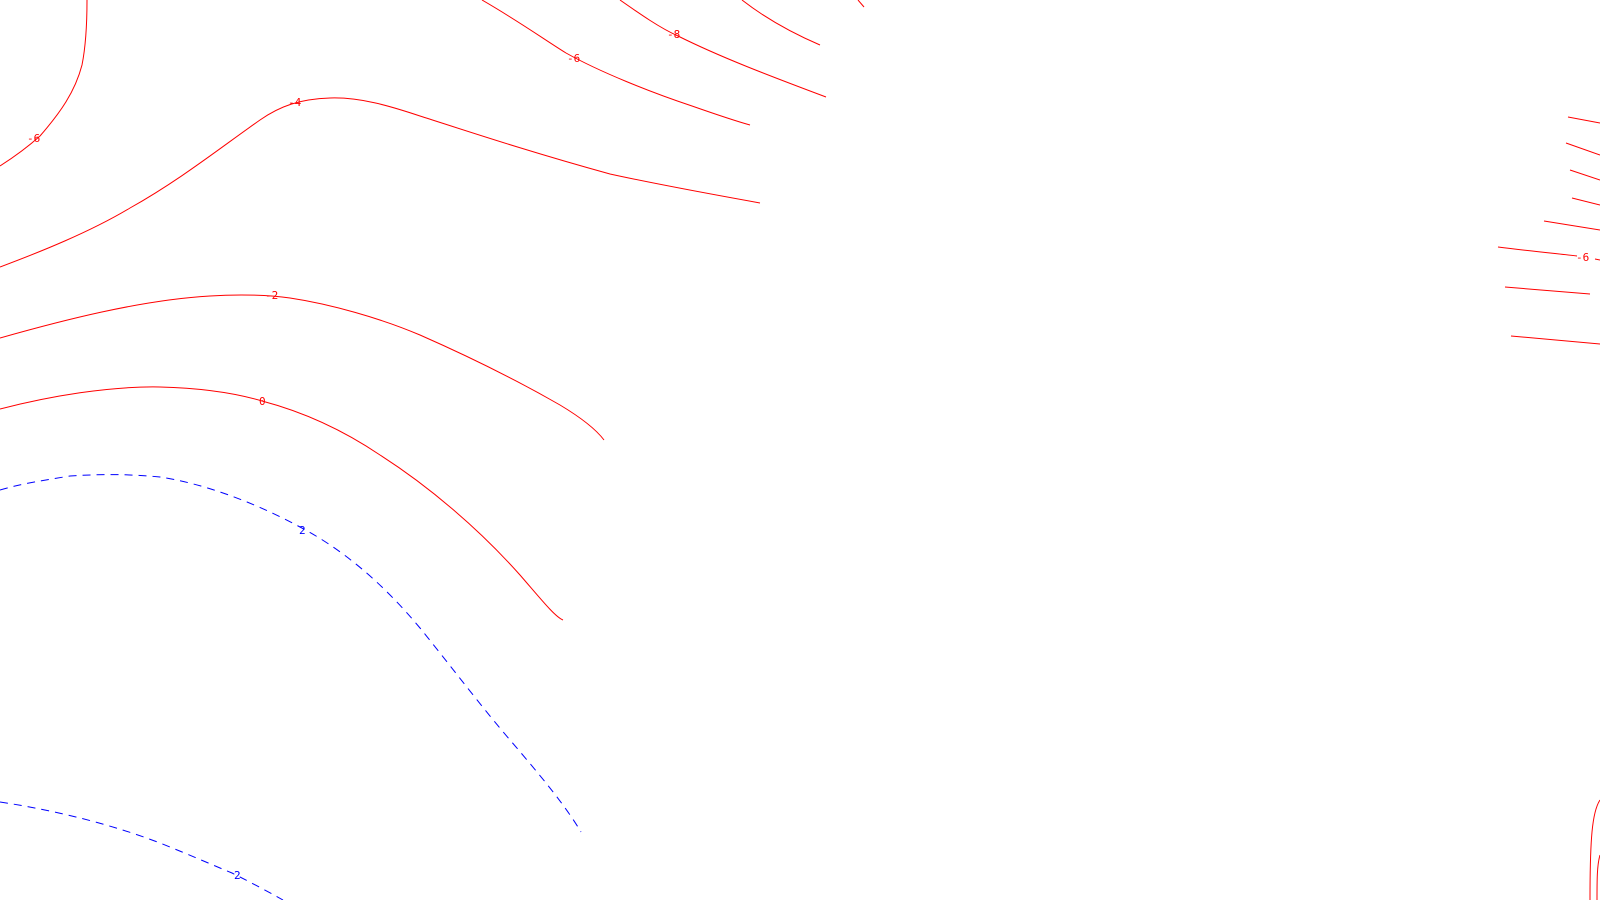 The height and width of the screenshot is (900, 1600). What do you see at coordinates (237, 875) in the screenshot?
I see `contour-label-pos2-b: 2` at bounding box center [237, 875].